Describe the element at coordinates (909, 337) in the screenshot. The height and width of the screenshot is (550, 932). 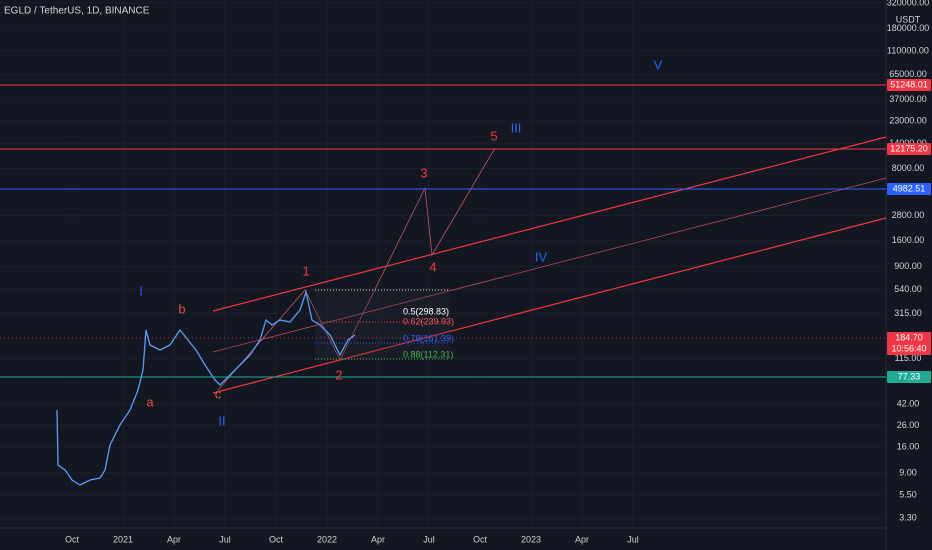
I see `last-price: 184.70` at that location.